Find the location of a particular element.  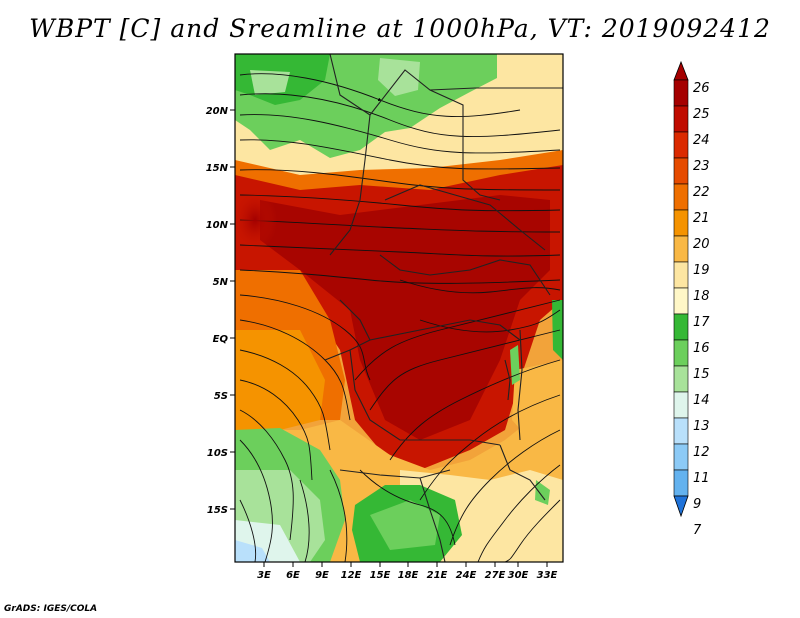

lon-label: 6E is located at coordinates (293, 571).